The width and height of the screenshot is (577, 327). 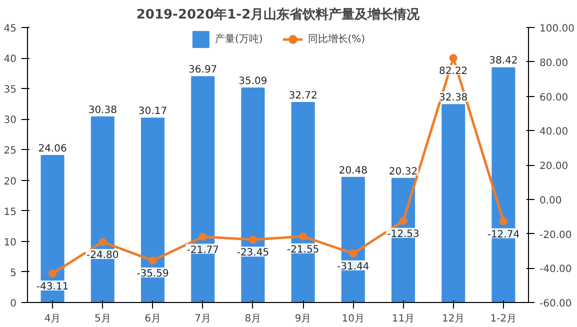 I want to click on x-tick-label: 4月, so click(x=52, y=319).